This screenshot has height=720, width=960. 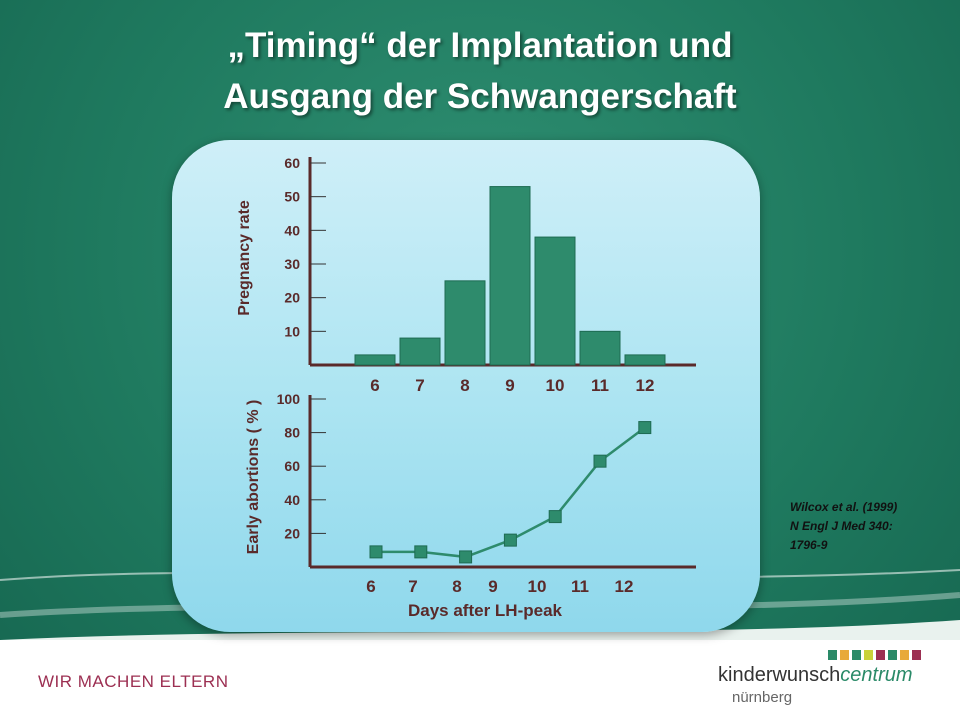 What do you see at coordinates (292, 533) in the screenshot?
I see `line-y-tick-label: 20` at bounding box center [292, 533].